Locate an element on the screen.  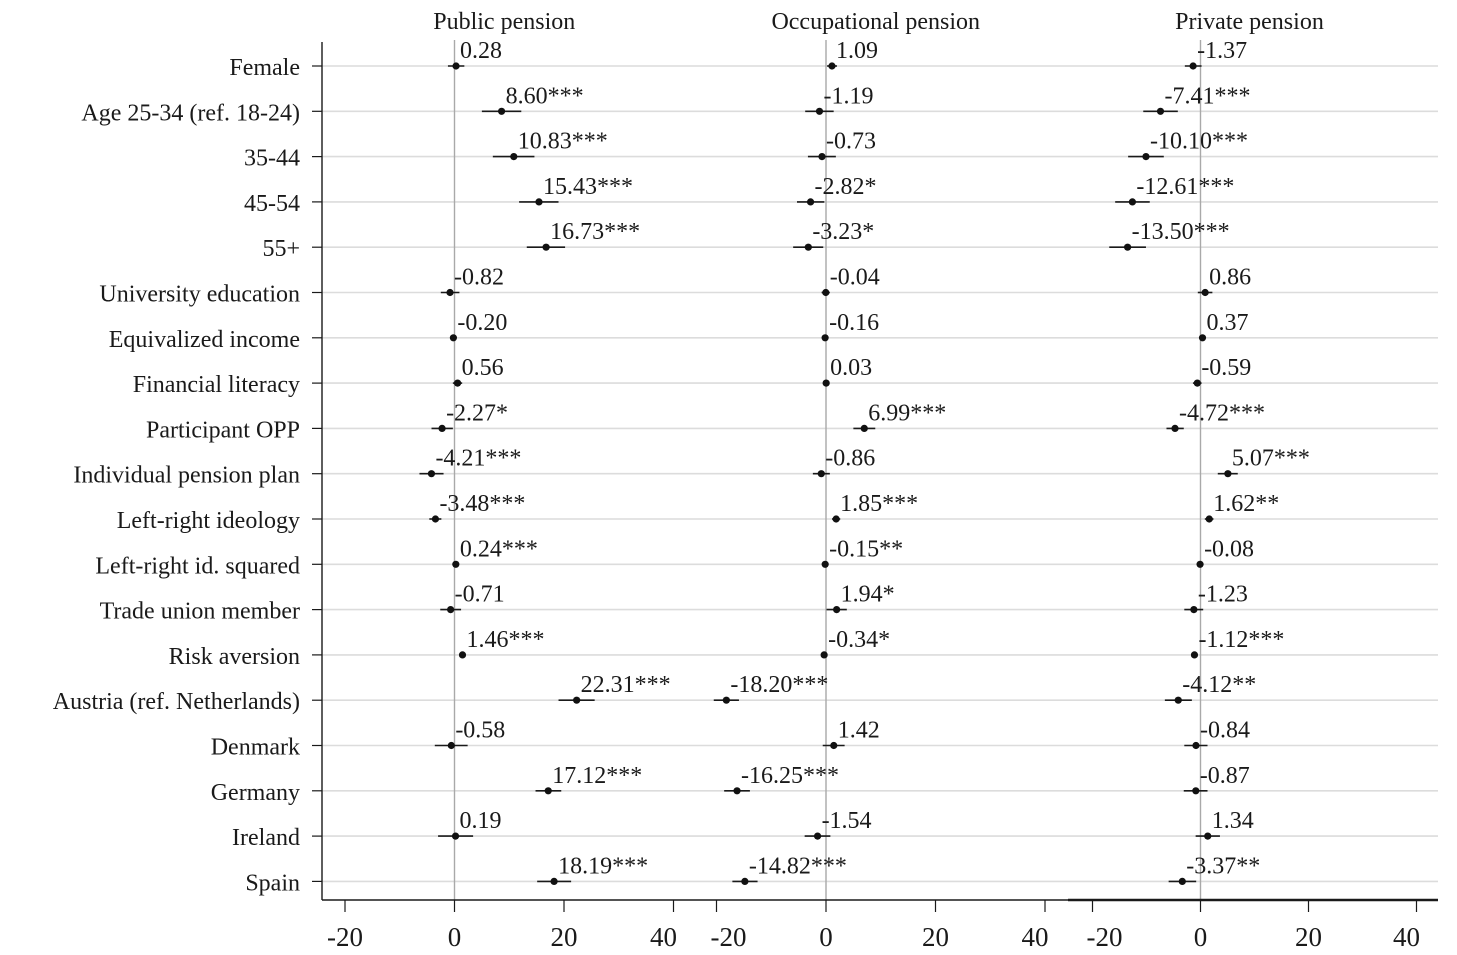
row-label: Participant OPP is located at coordinates (223, 430).